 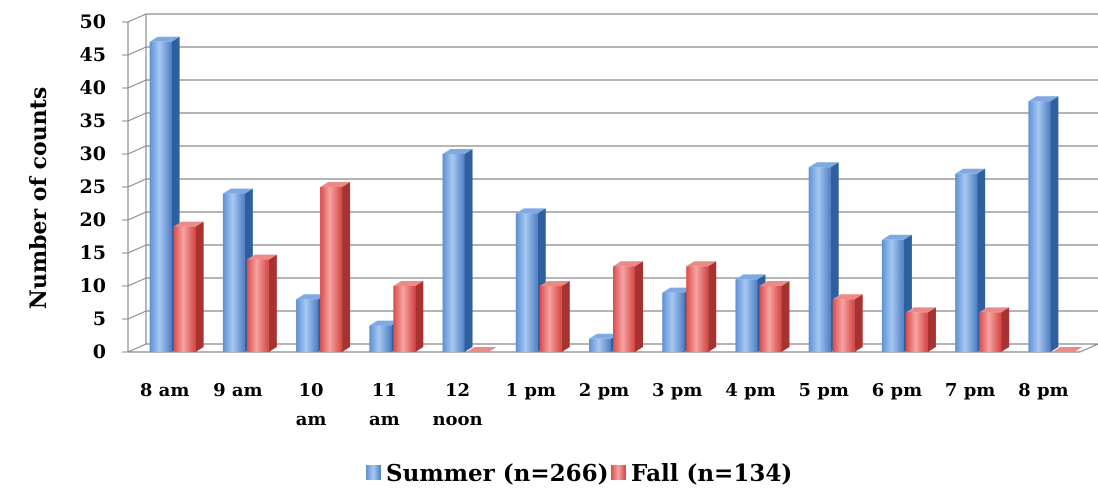 What do you see at coordinates (497, 473) in the screenshot?
I see `legend-label-summer: Summer (n=266)` at bounding box center [497, 473].